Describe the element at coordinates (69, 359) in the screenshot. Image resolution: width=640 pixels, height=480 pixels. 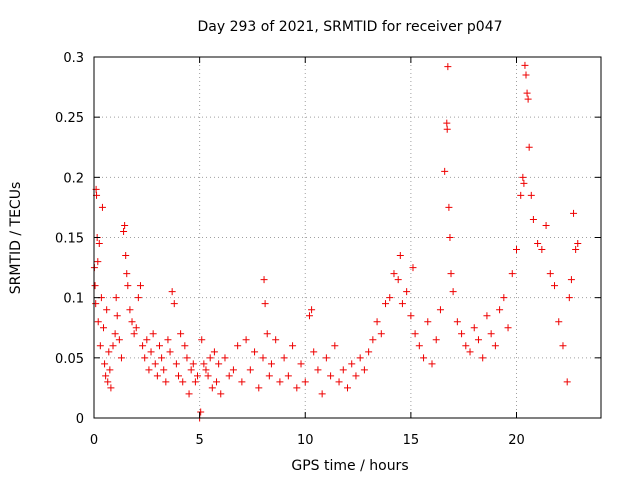
I see `y-tick-label: 0.05` at that location.